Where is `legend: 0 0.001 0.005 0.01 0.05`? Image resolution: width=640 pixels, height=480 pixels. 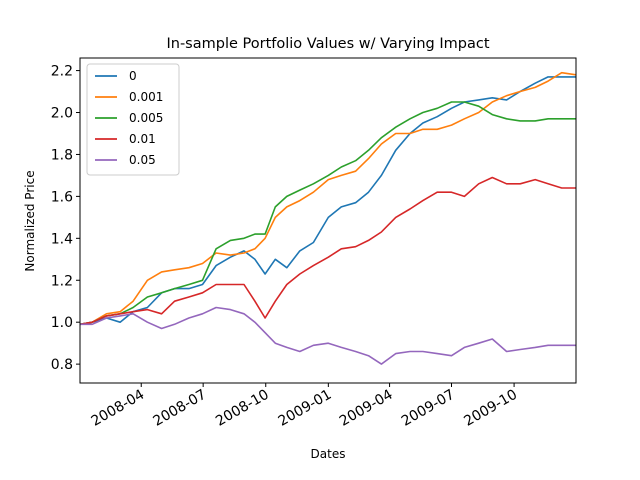 legend: 0 0.001 0.005 0.01 0.05 is located at coordinates (133, 119).